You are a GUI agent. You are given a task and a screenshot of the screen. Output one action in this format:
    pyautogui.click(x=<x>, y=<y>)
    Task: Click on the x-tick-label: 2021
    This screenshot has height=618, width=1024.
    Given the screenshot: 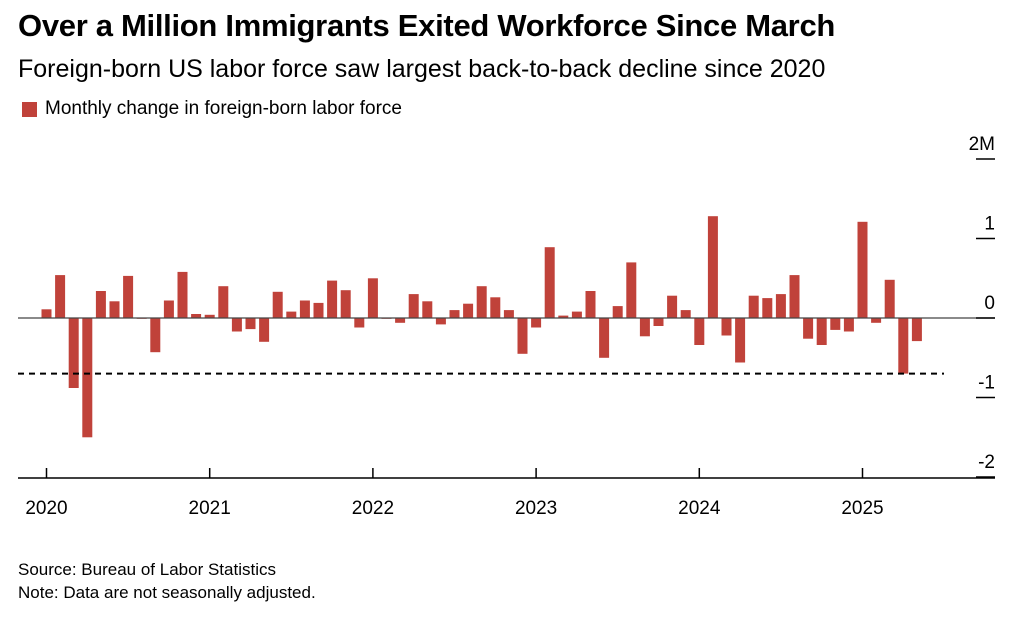 What is the action you would take?
    pyautogui.click(x=210, y=508)
    